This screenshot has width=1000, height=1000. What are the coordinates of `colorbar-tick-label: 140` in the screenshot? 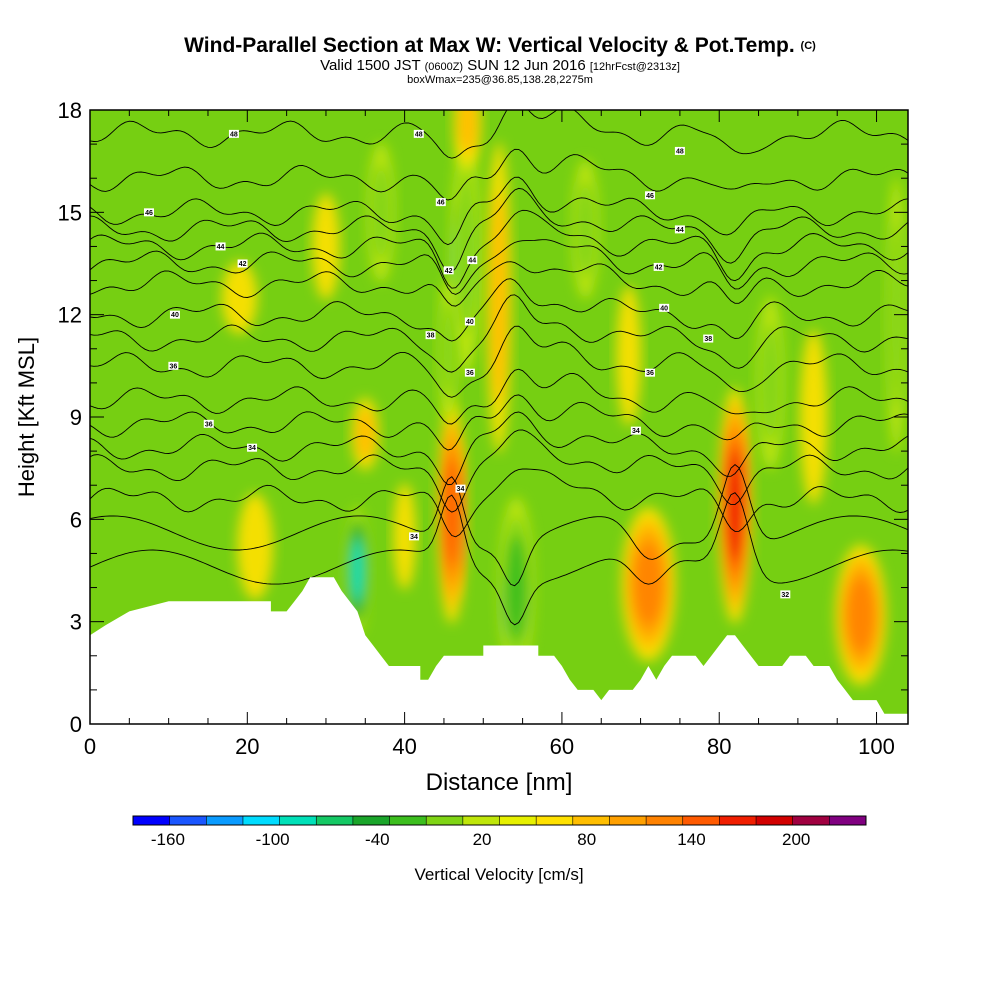 It's located at (691, 839).